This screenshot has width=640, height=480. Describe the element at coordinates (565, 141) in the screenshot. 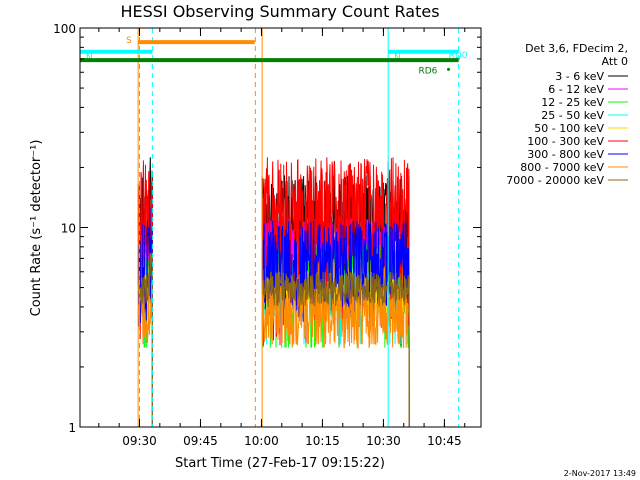

I see `legend-entry-label: 100 - 300 keV` at that location.